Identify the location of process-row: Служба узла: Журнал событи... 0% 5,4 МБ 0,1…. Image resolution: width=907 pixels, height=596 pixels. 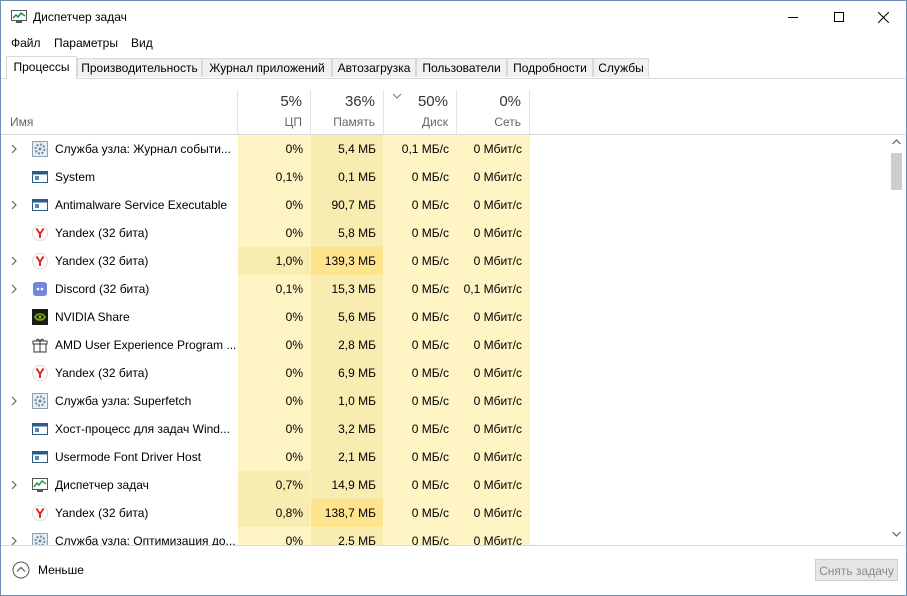
(444, 149).